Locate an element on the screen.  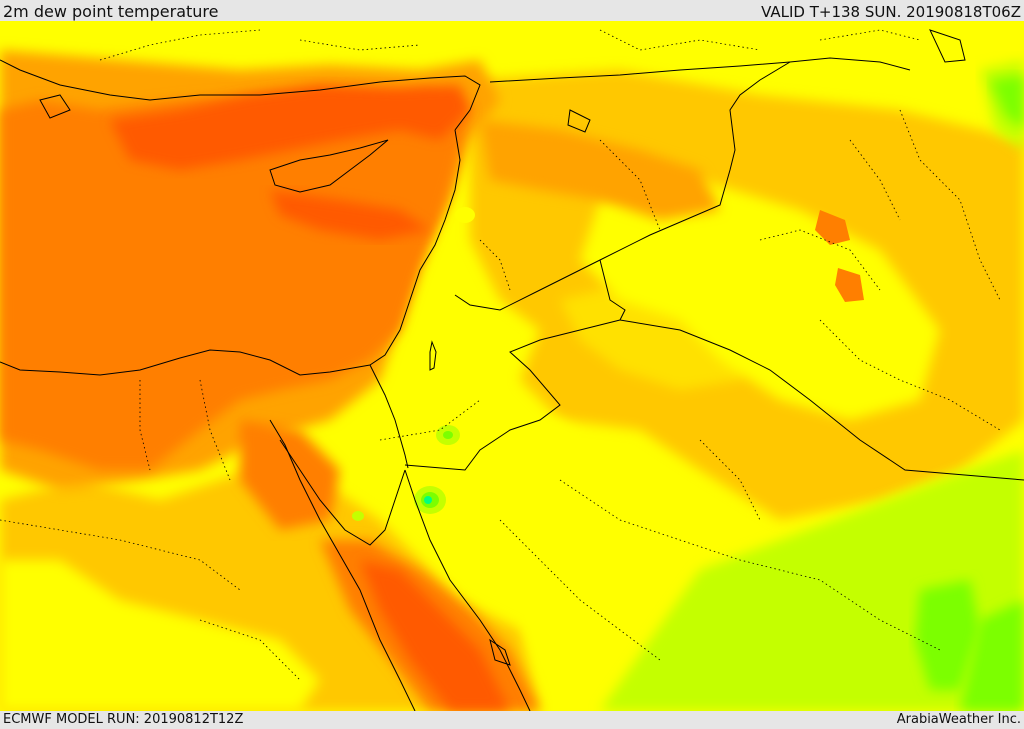
valid-time: VALID T+138 SUN. 20190818T06Z is located at coordinates (891, 12).